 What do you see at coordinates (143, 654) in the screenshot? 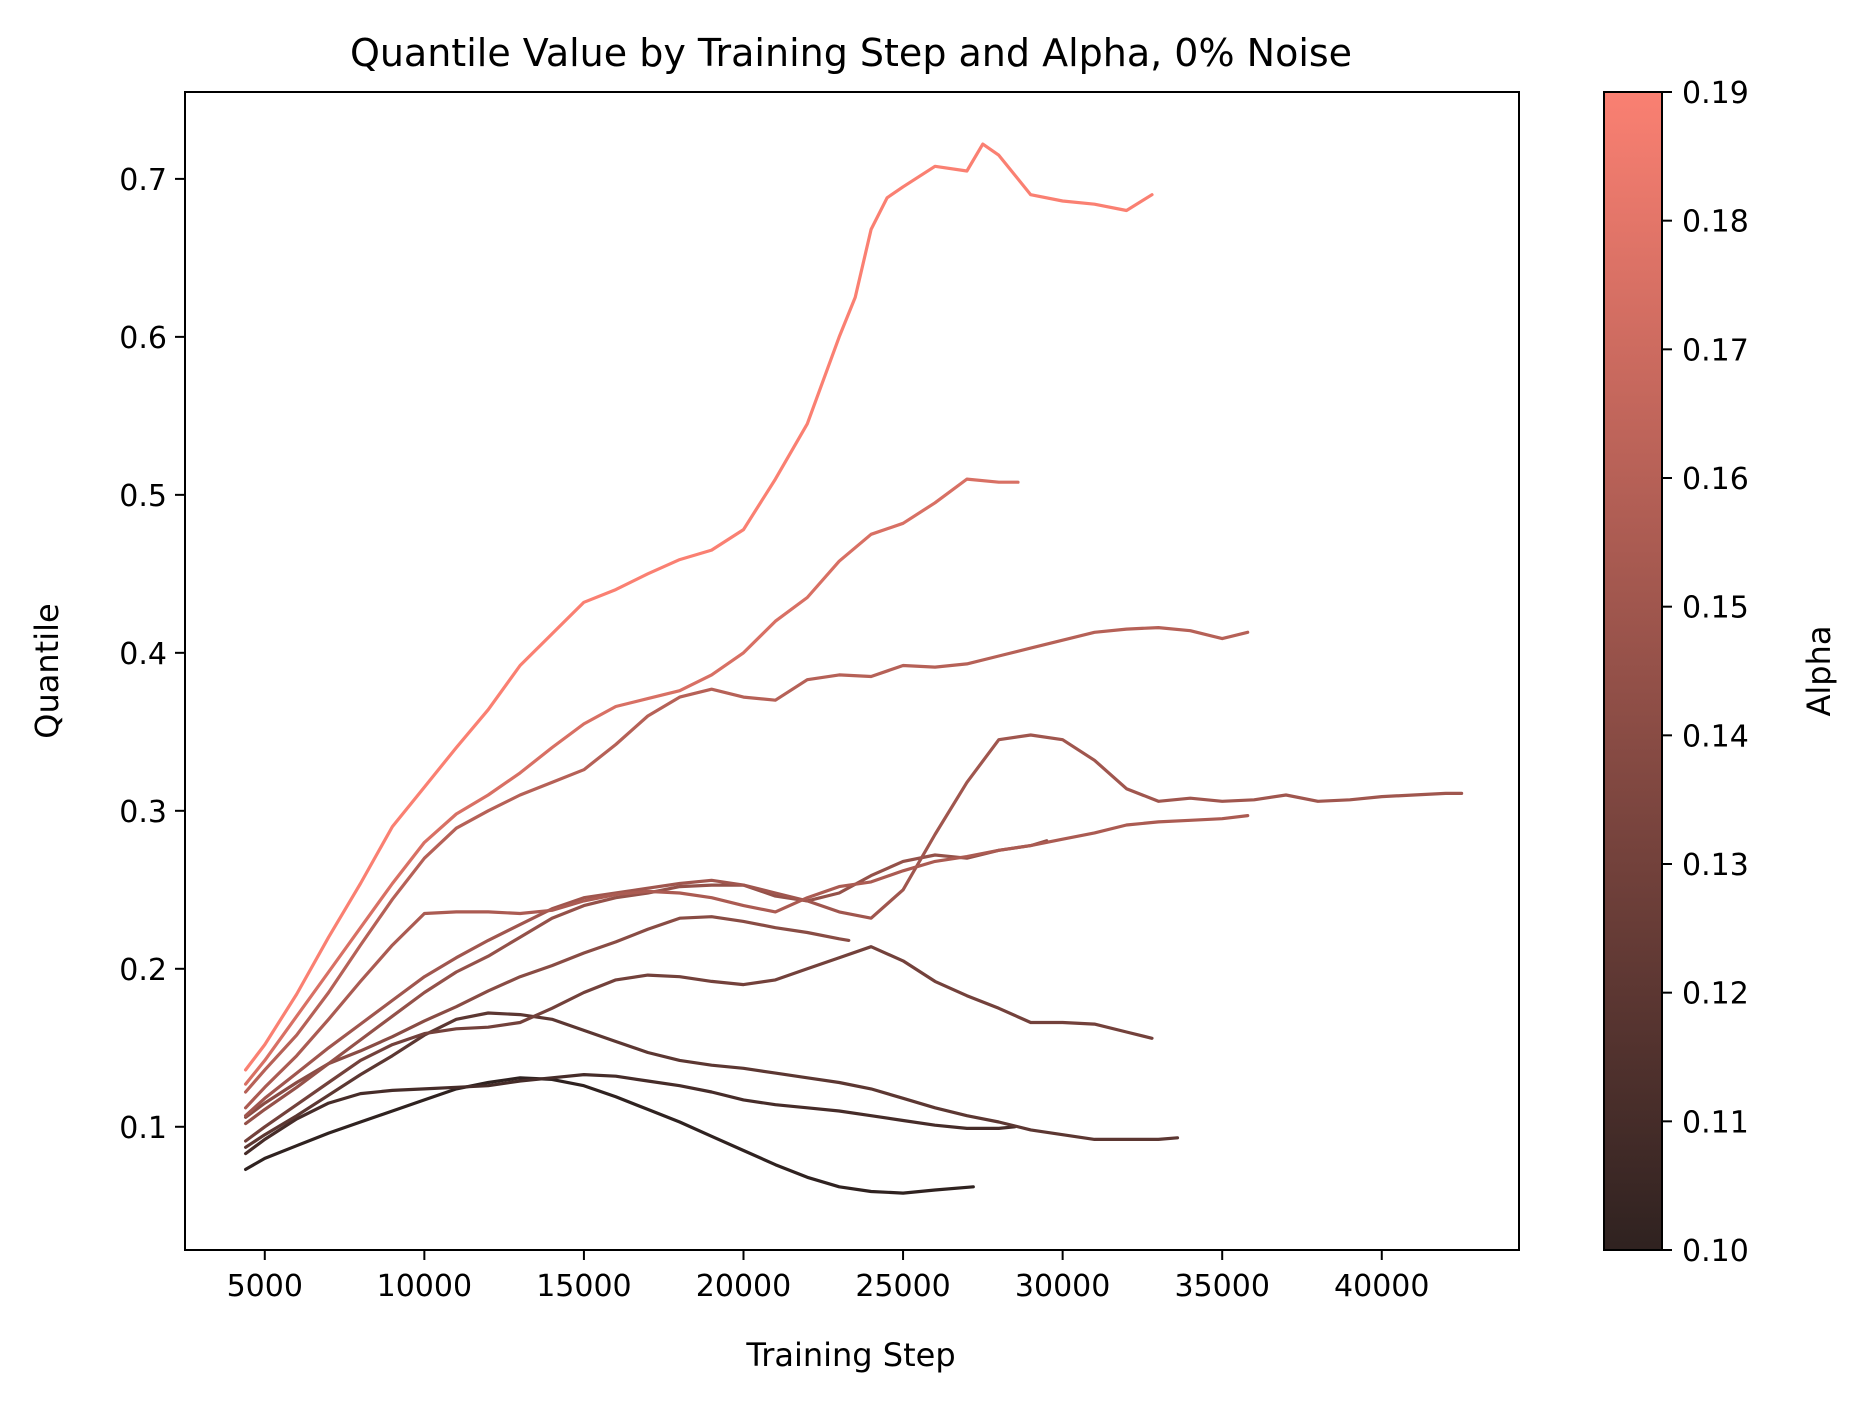
I see `y-tick-label: 0.4` at bounding box center [143, 654].